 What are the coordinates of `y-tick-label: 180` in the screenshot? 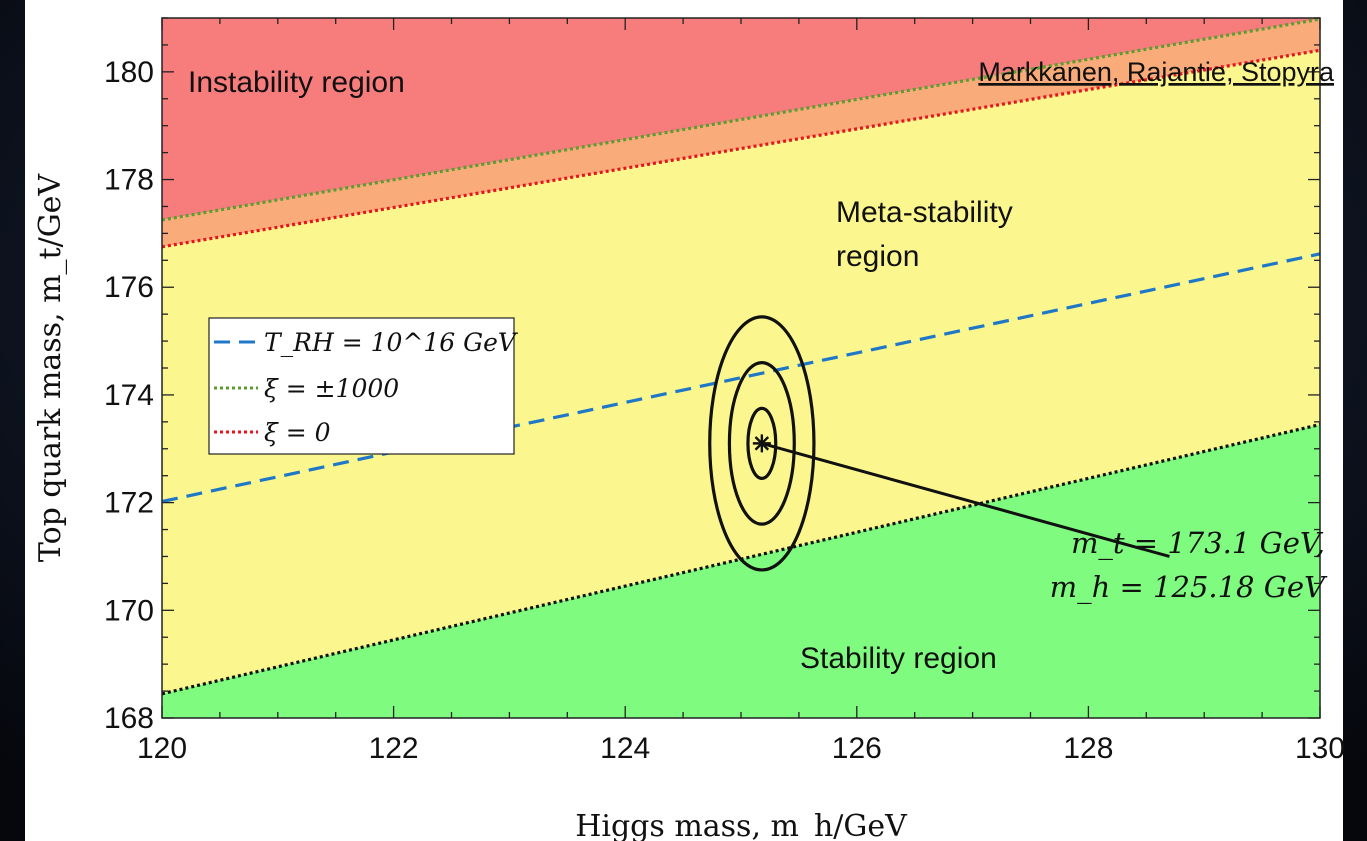 It's located at (129, 72).